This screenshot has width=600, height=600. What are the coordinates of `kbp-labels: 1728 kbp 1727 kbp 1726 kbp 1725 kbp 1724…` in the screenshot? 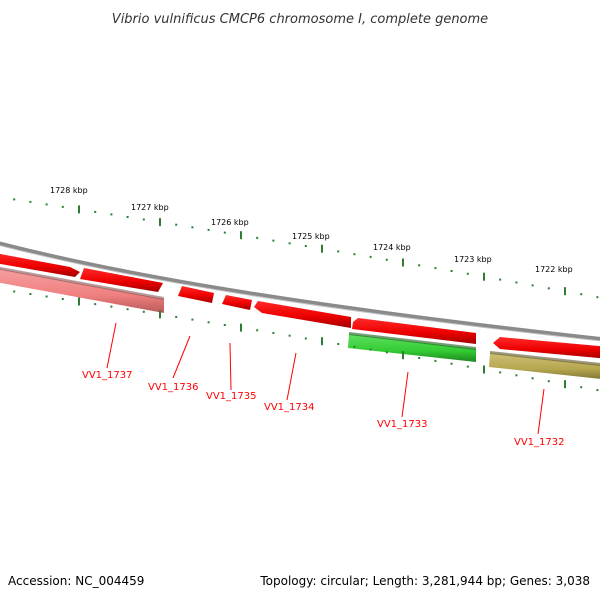 It's located at (311, 230).